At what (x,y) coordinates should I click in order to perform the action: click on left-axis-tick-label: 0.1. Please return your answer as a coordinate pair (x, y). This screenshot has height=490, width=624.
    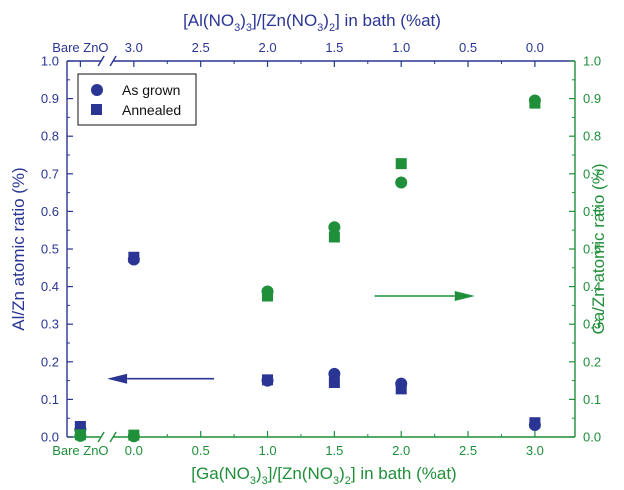
    Looking at the image, I should click on (50, 399).